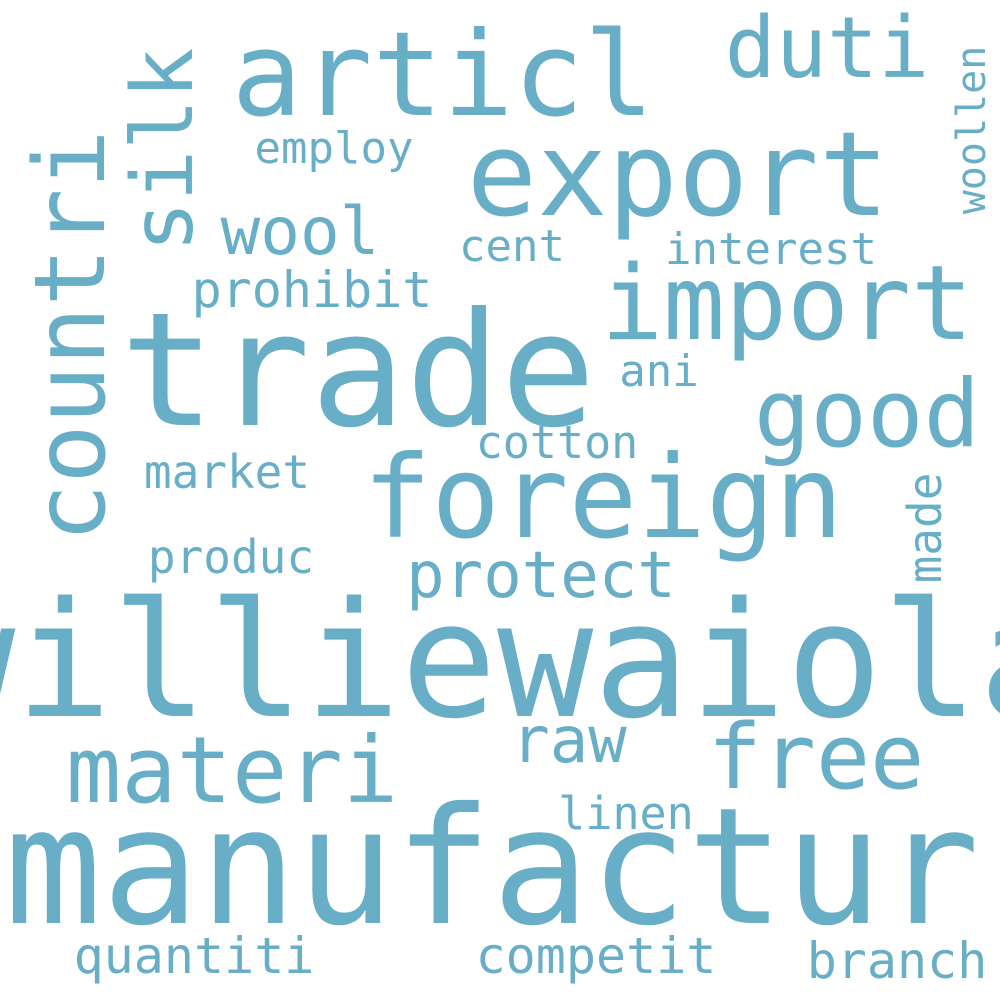 This screenshot has width=1000, height=1000. What do you see at coordinates (557, 442) in the screenshot?
I see `word-cotton: cotton` at bounding box center [557, 442].